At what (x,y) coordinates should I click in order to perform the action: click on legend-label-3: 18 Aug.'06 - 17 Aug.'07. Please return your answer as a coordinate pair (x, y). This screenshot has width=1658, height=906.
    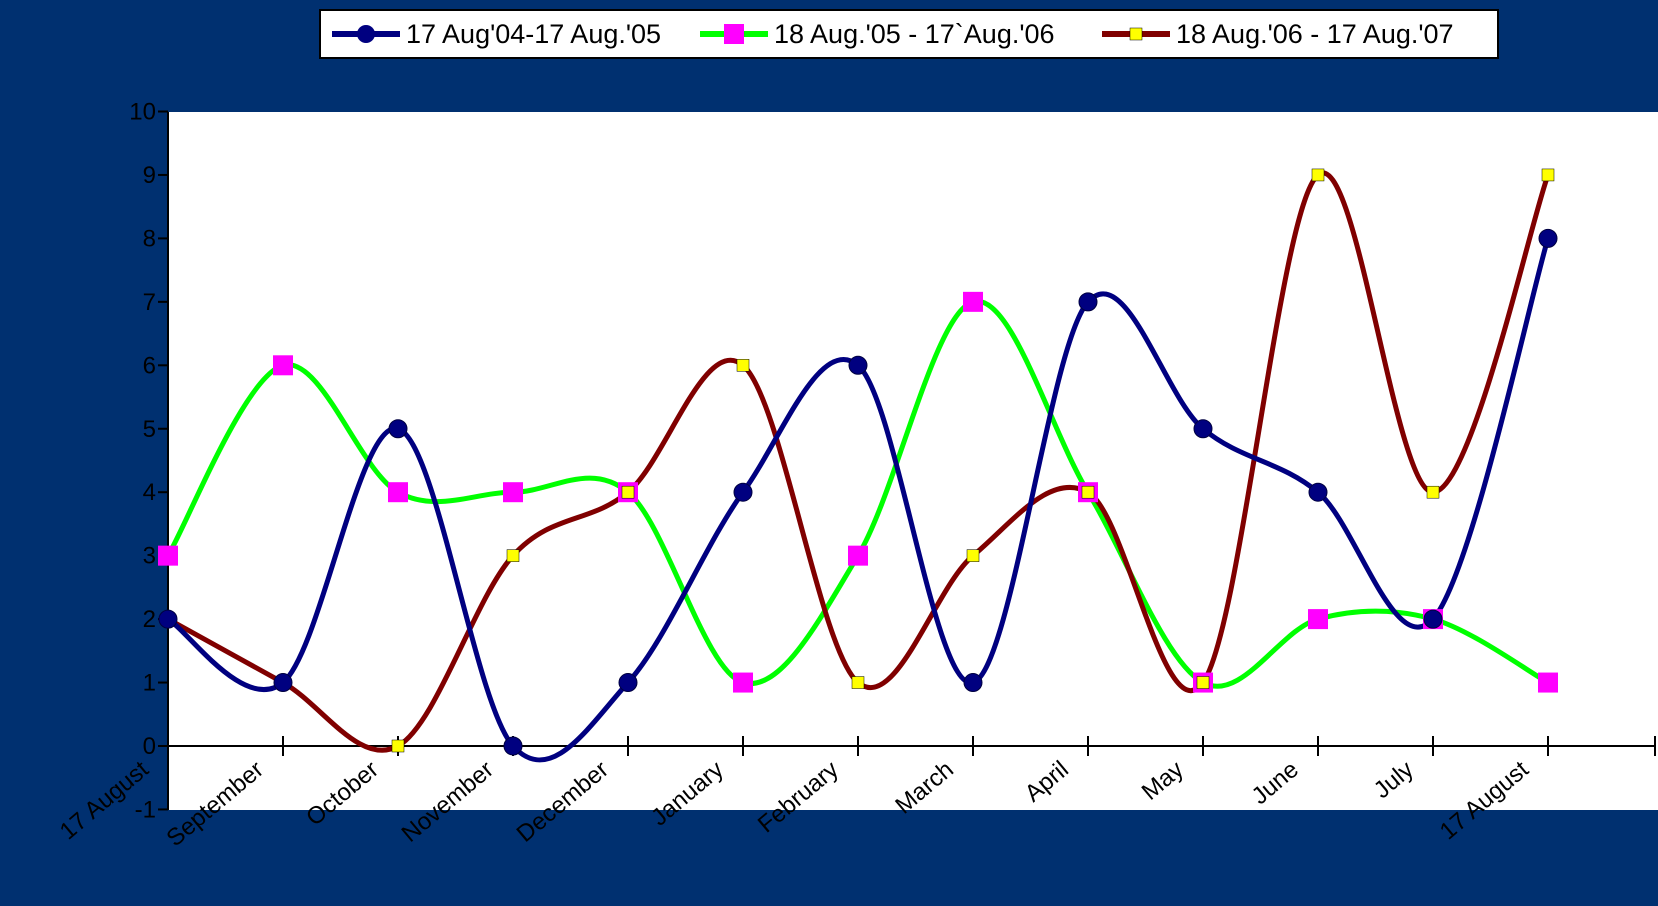
    Looking at the image, I should click on (1315, 34).